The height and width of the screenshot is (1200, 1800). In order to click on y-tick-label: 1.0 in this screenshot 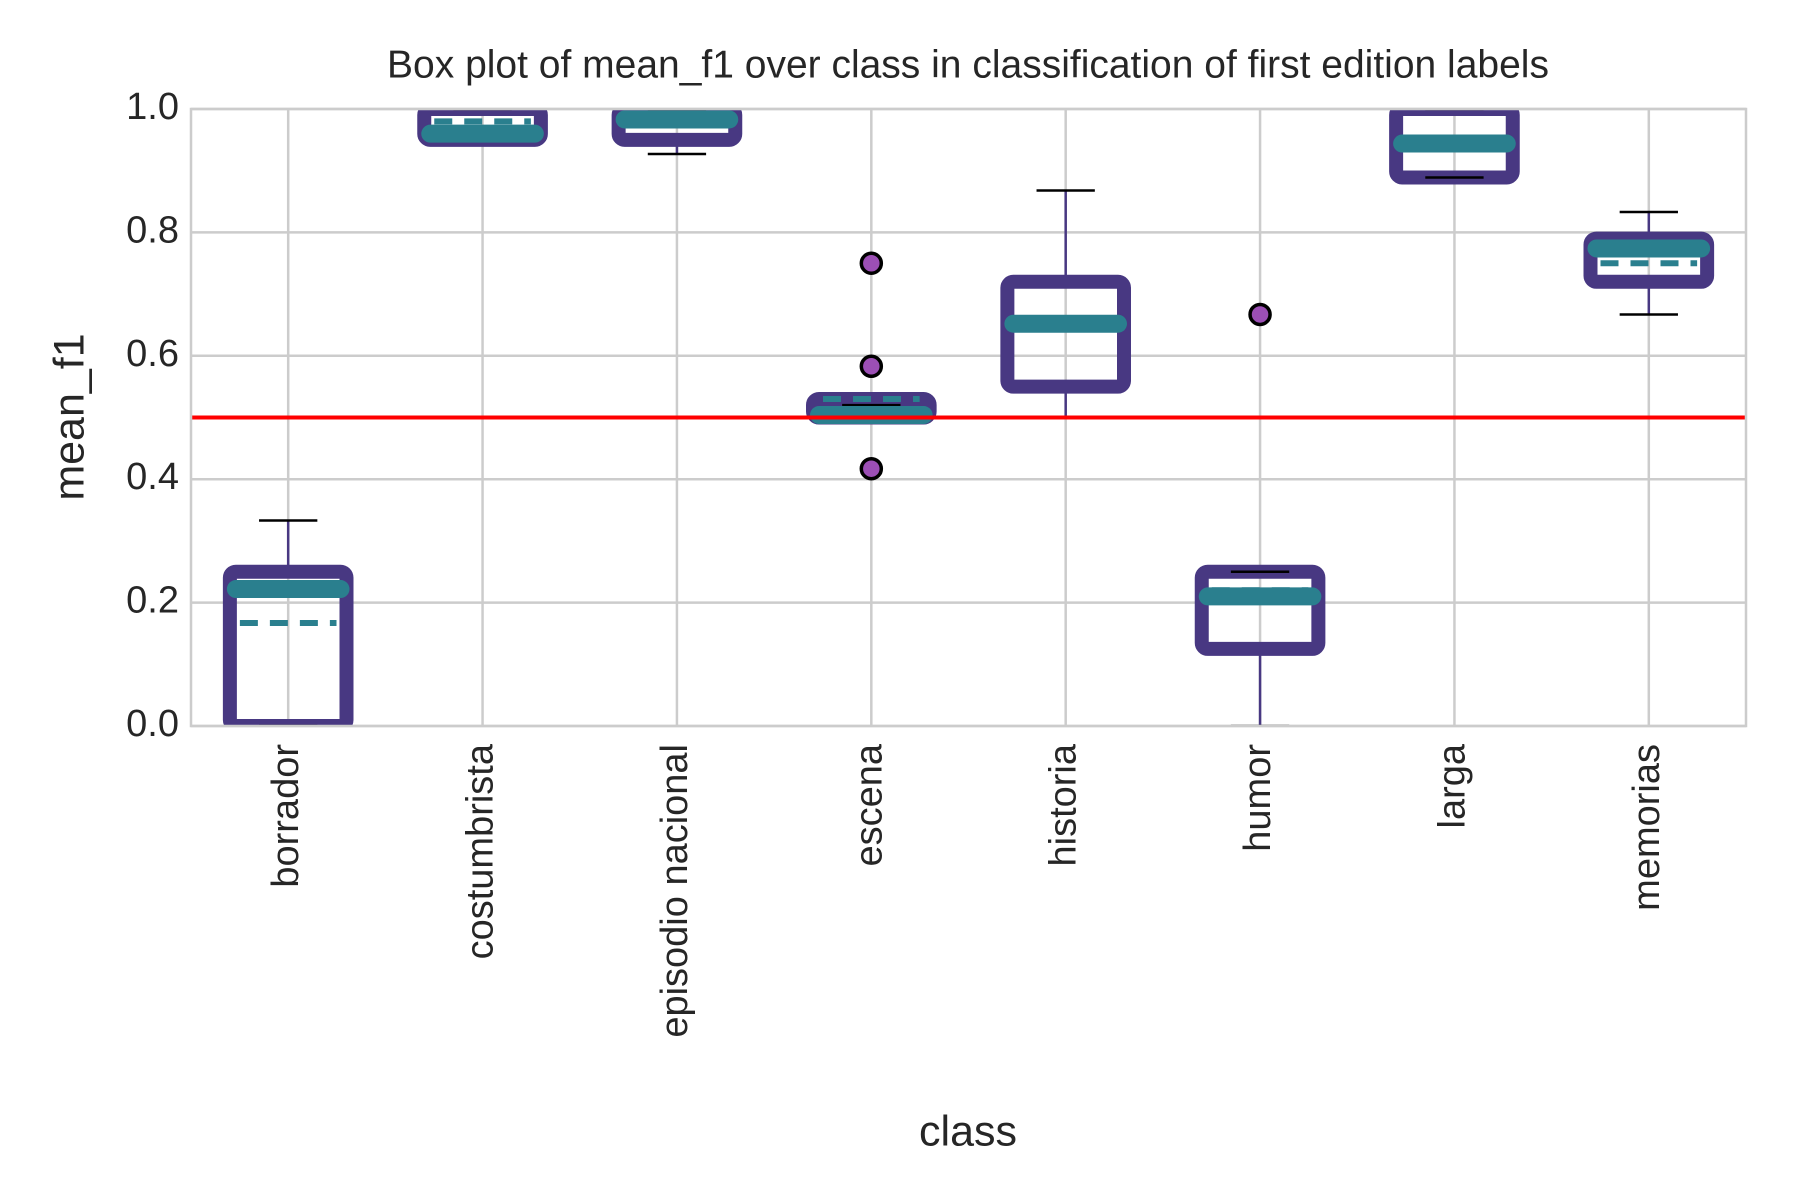, I will do `click(152, 107)`.